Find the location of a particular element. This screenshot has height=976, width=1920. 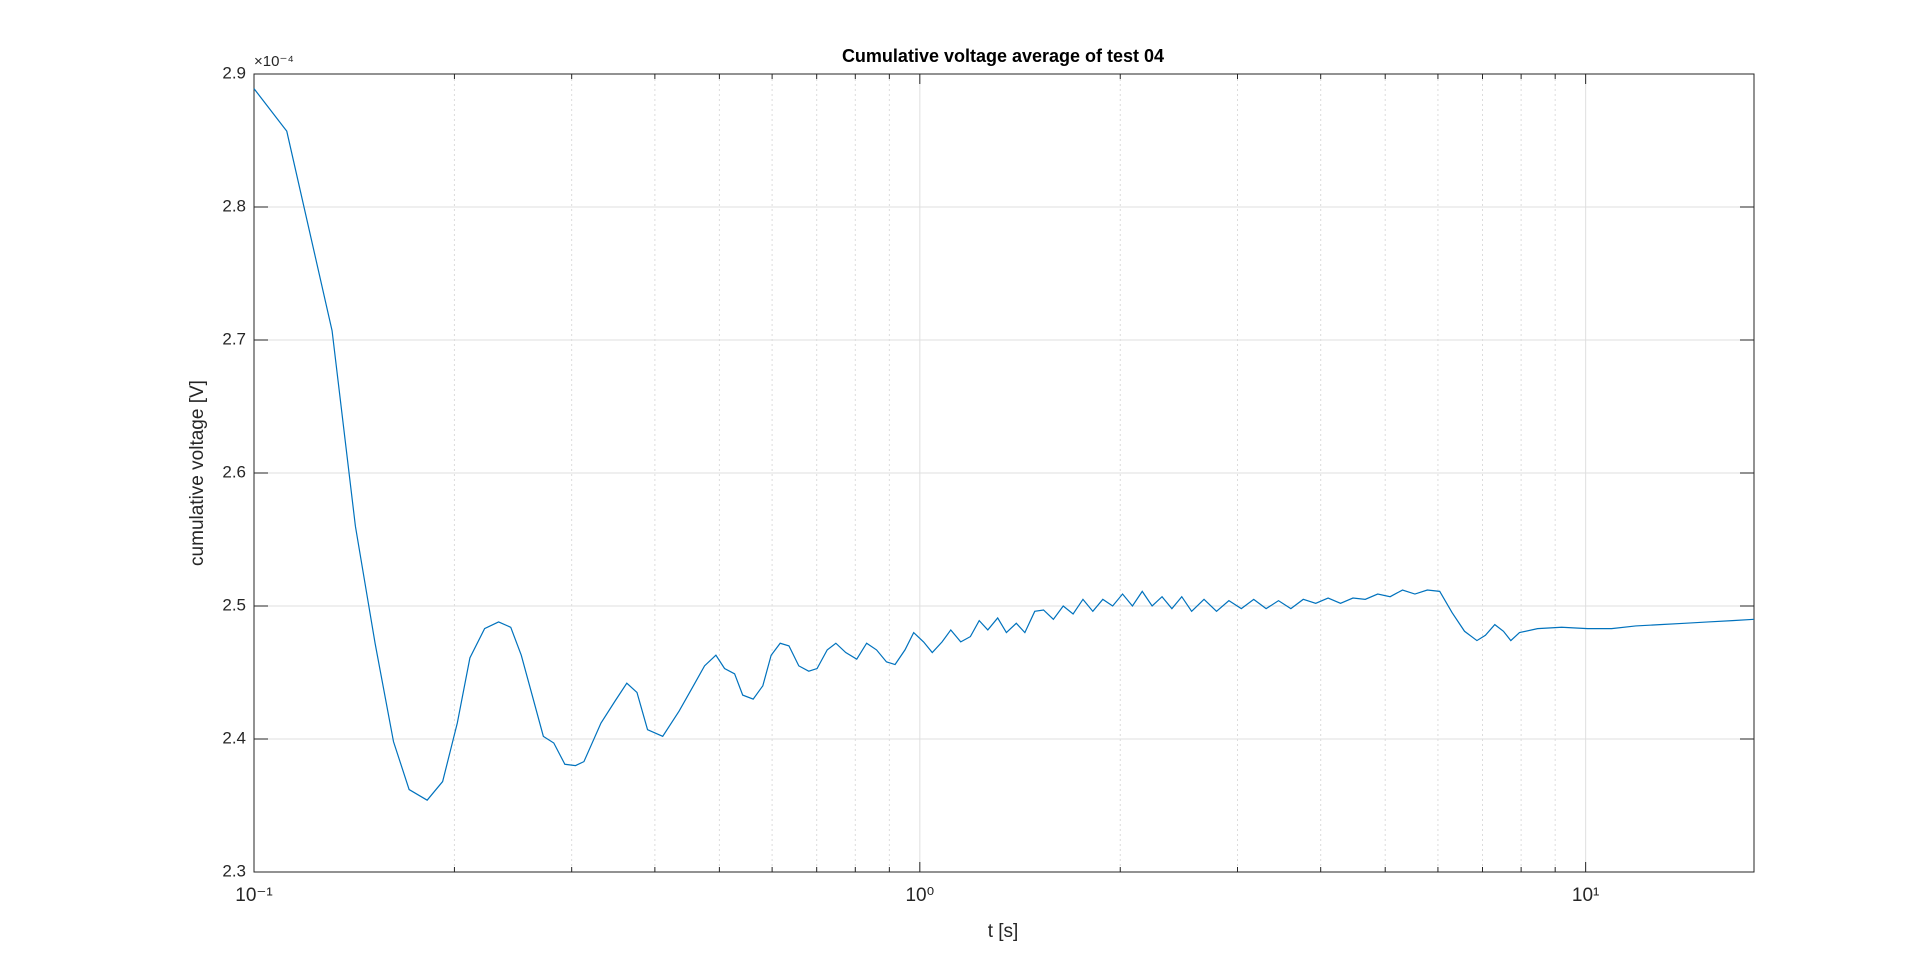

y-tick-label: 2.4 is located at coordinates (234, 737).